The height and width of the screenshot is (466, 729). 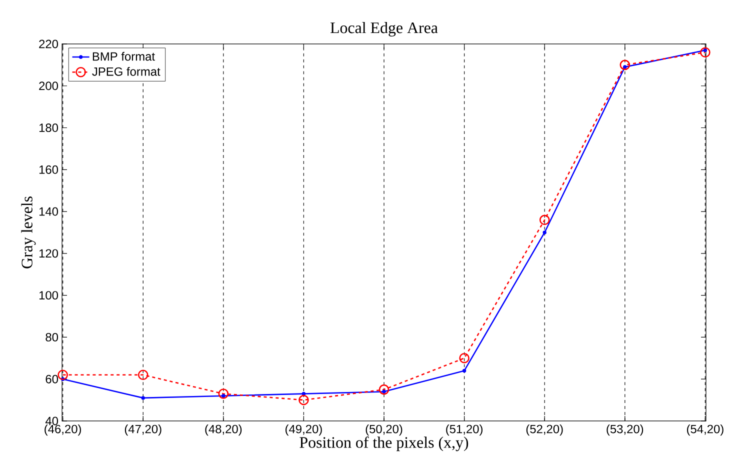 What do you see at coordinates (384, 430) in the screenshot?
I see `x-tick-label: (50,20)` at bounding box center [384, 430].